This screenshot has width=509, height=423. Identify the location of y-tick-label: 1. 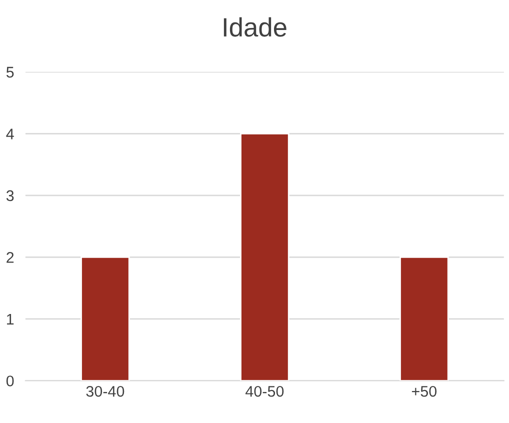
(10, 319).